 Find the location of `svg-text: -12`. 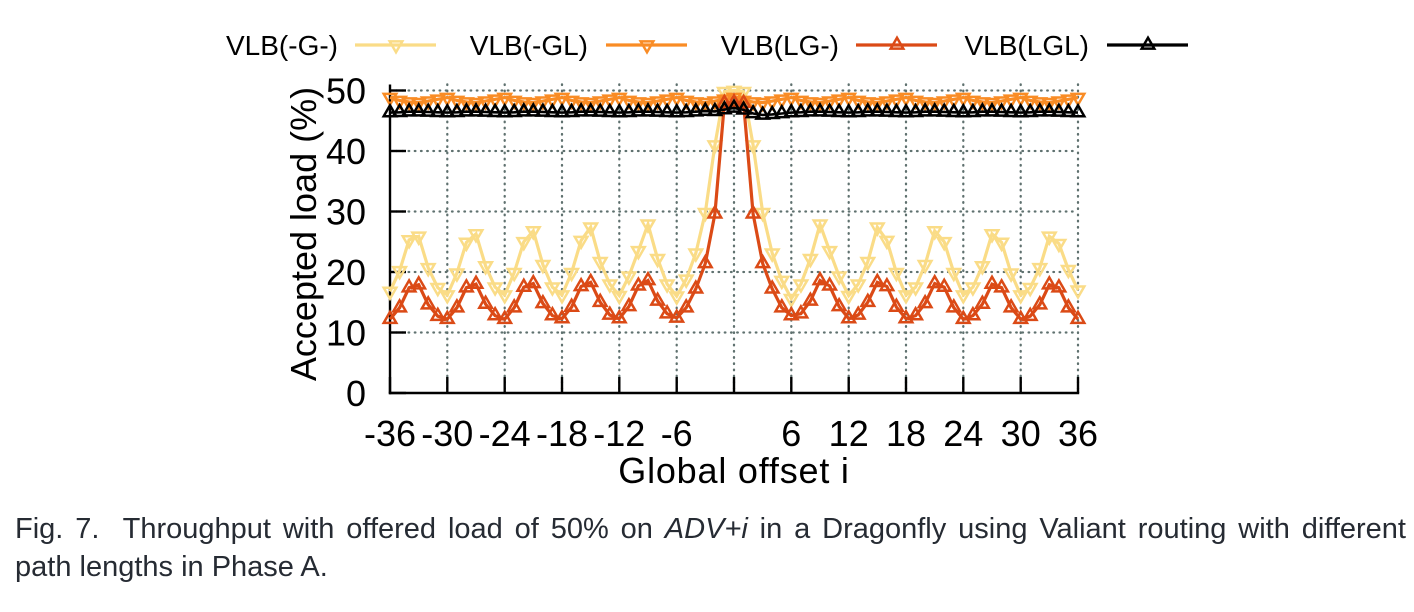

svg-text: -12 is located at coordinates (619, 433).